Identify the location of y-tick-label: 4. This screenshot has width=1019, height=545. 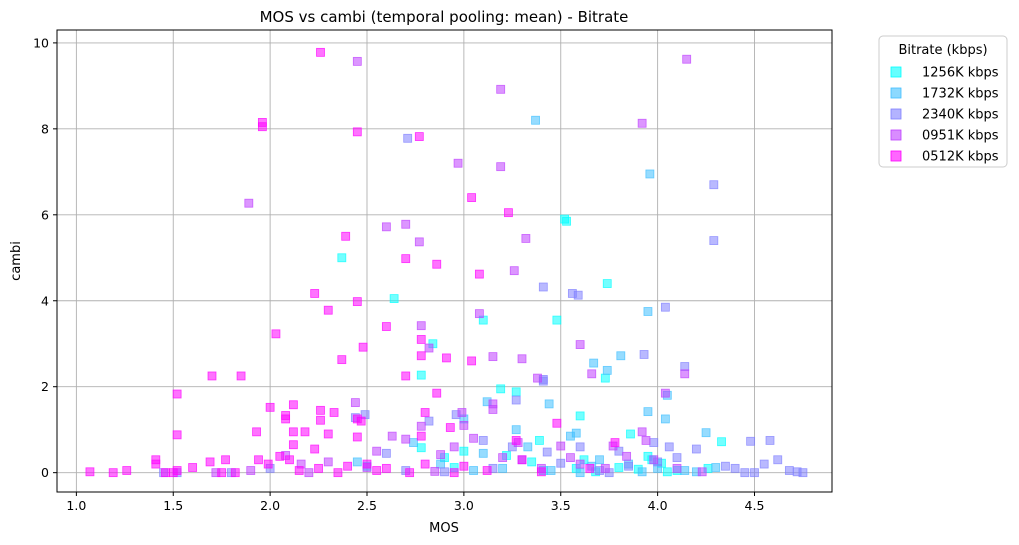
(45, 300).